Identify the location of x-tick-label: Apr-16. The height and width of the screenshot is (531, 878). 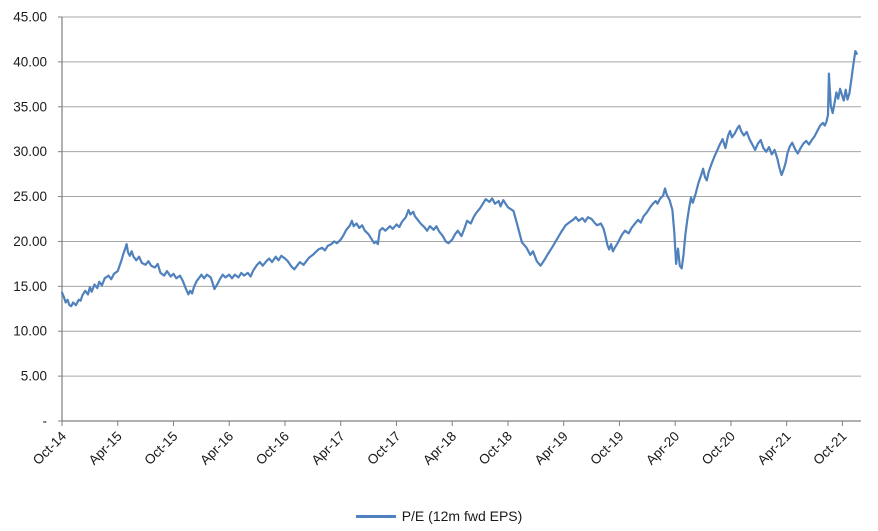
(216, 448).